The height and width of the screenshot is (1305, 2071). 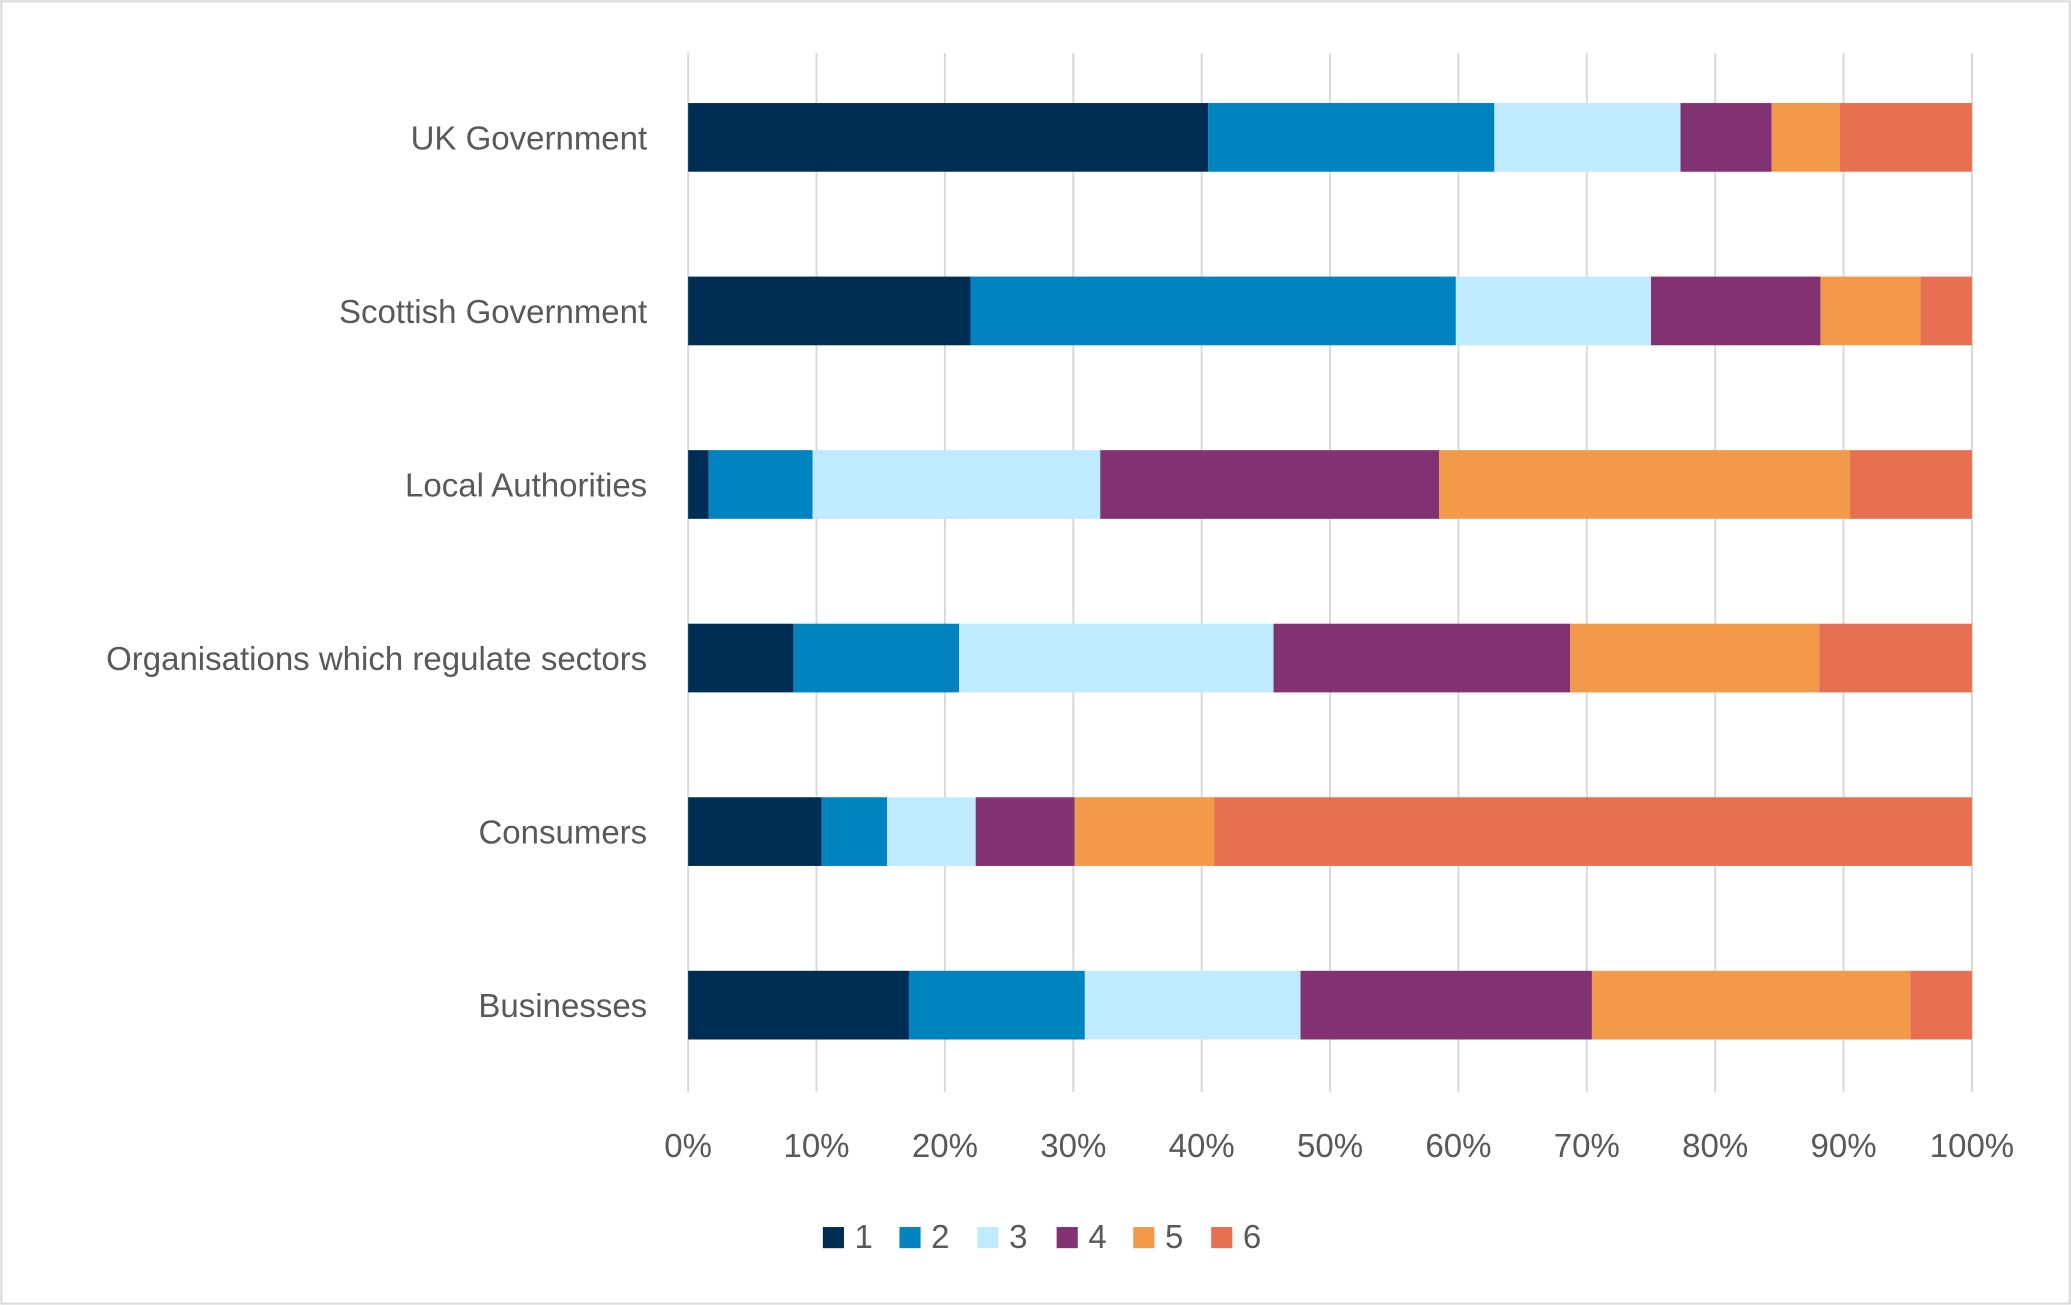 What do you see at coordinates (376, 658) in the screenshot?
I see `category-label: Organisations which regulate sectors` at bounding box center [376, 658].